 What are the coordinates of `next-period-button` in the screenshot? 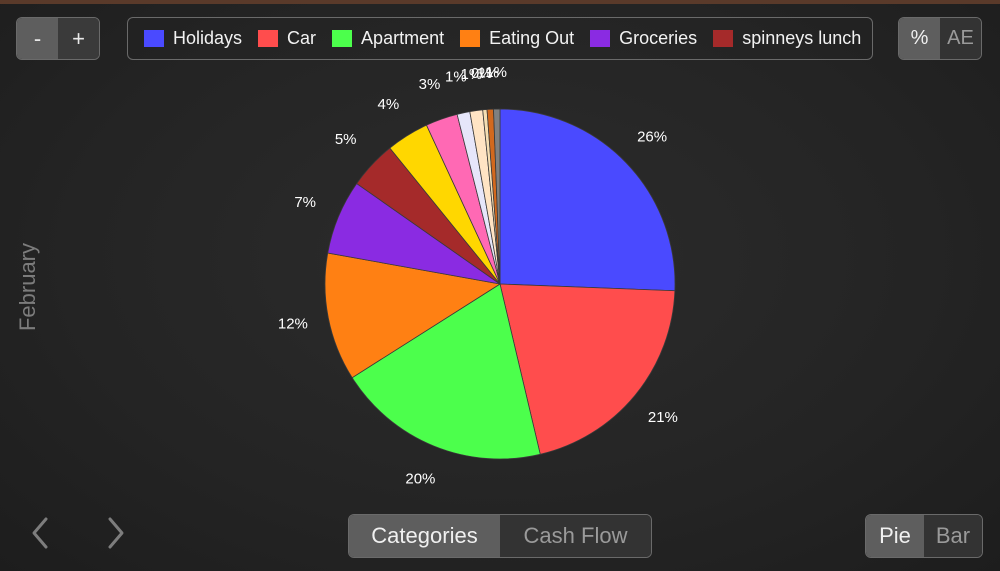 It's located at (116, 533).